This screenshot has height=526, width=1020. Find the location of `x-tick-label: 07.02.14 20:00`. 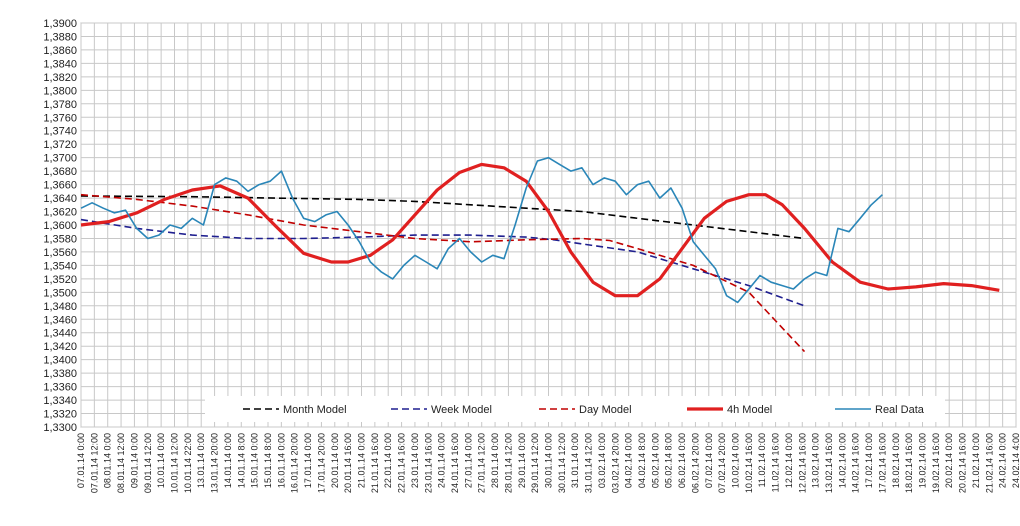

x-tick-label: 07.02.14 20:00 is located at coordinates (722, 463).